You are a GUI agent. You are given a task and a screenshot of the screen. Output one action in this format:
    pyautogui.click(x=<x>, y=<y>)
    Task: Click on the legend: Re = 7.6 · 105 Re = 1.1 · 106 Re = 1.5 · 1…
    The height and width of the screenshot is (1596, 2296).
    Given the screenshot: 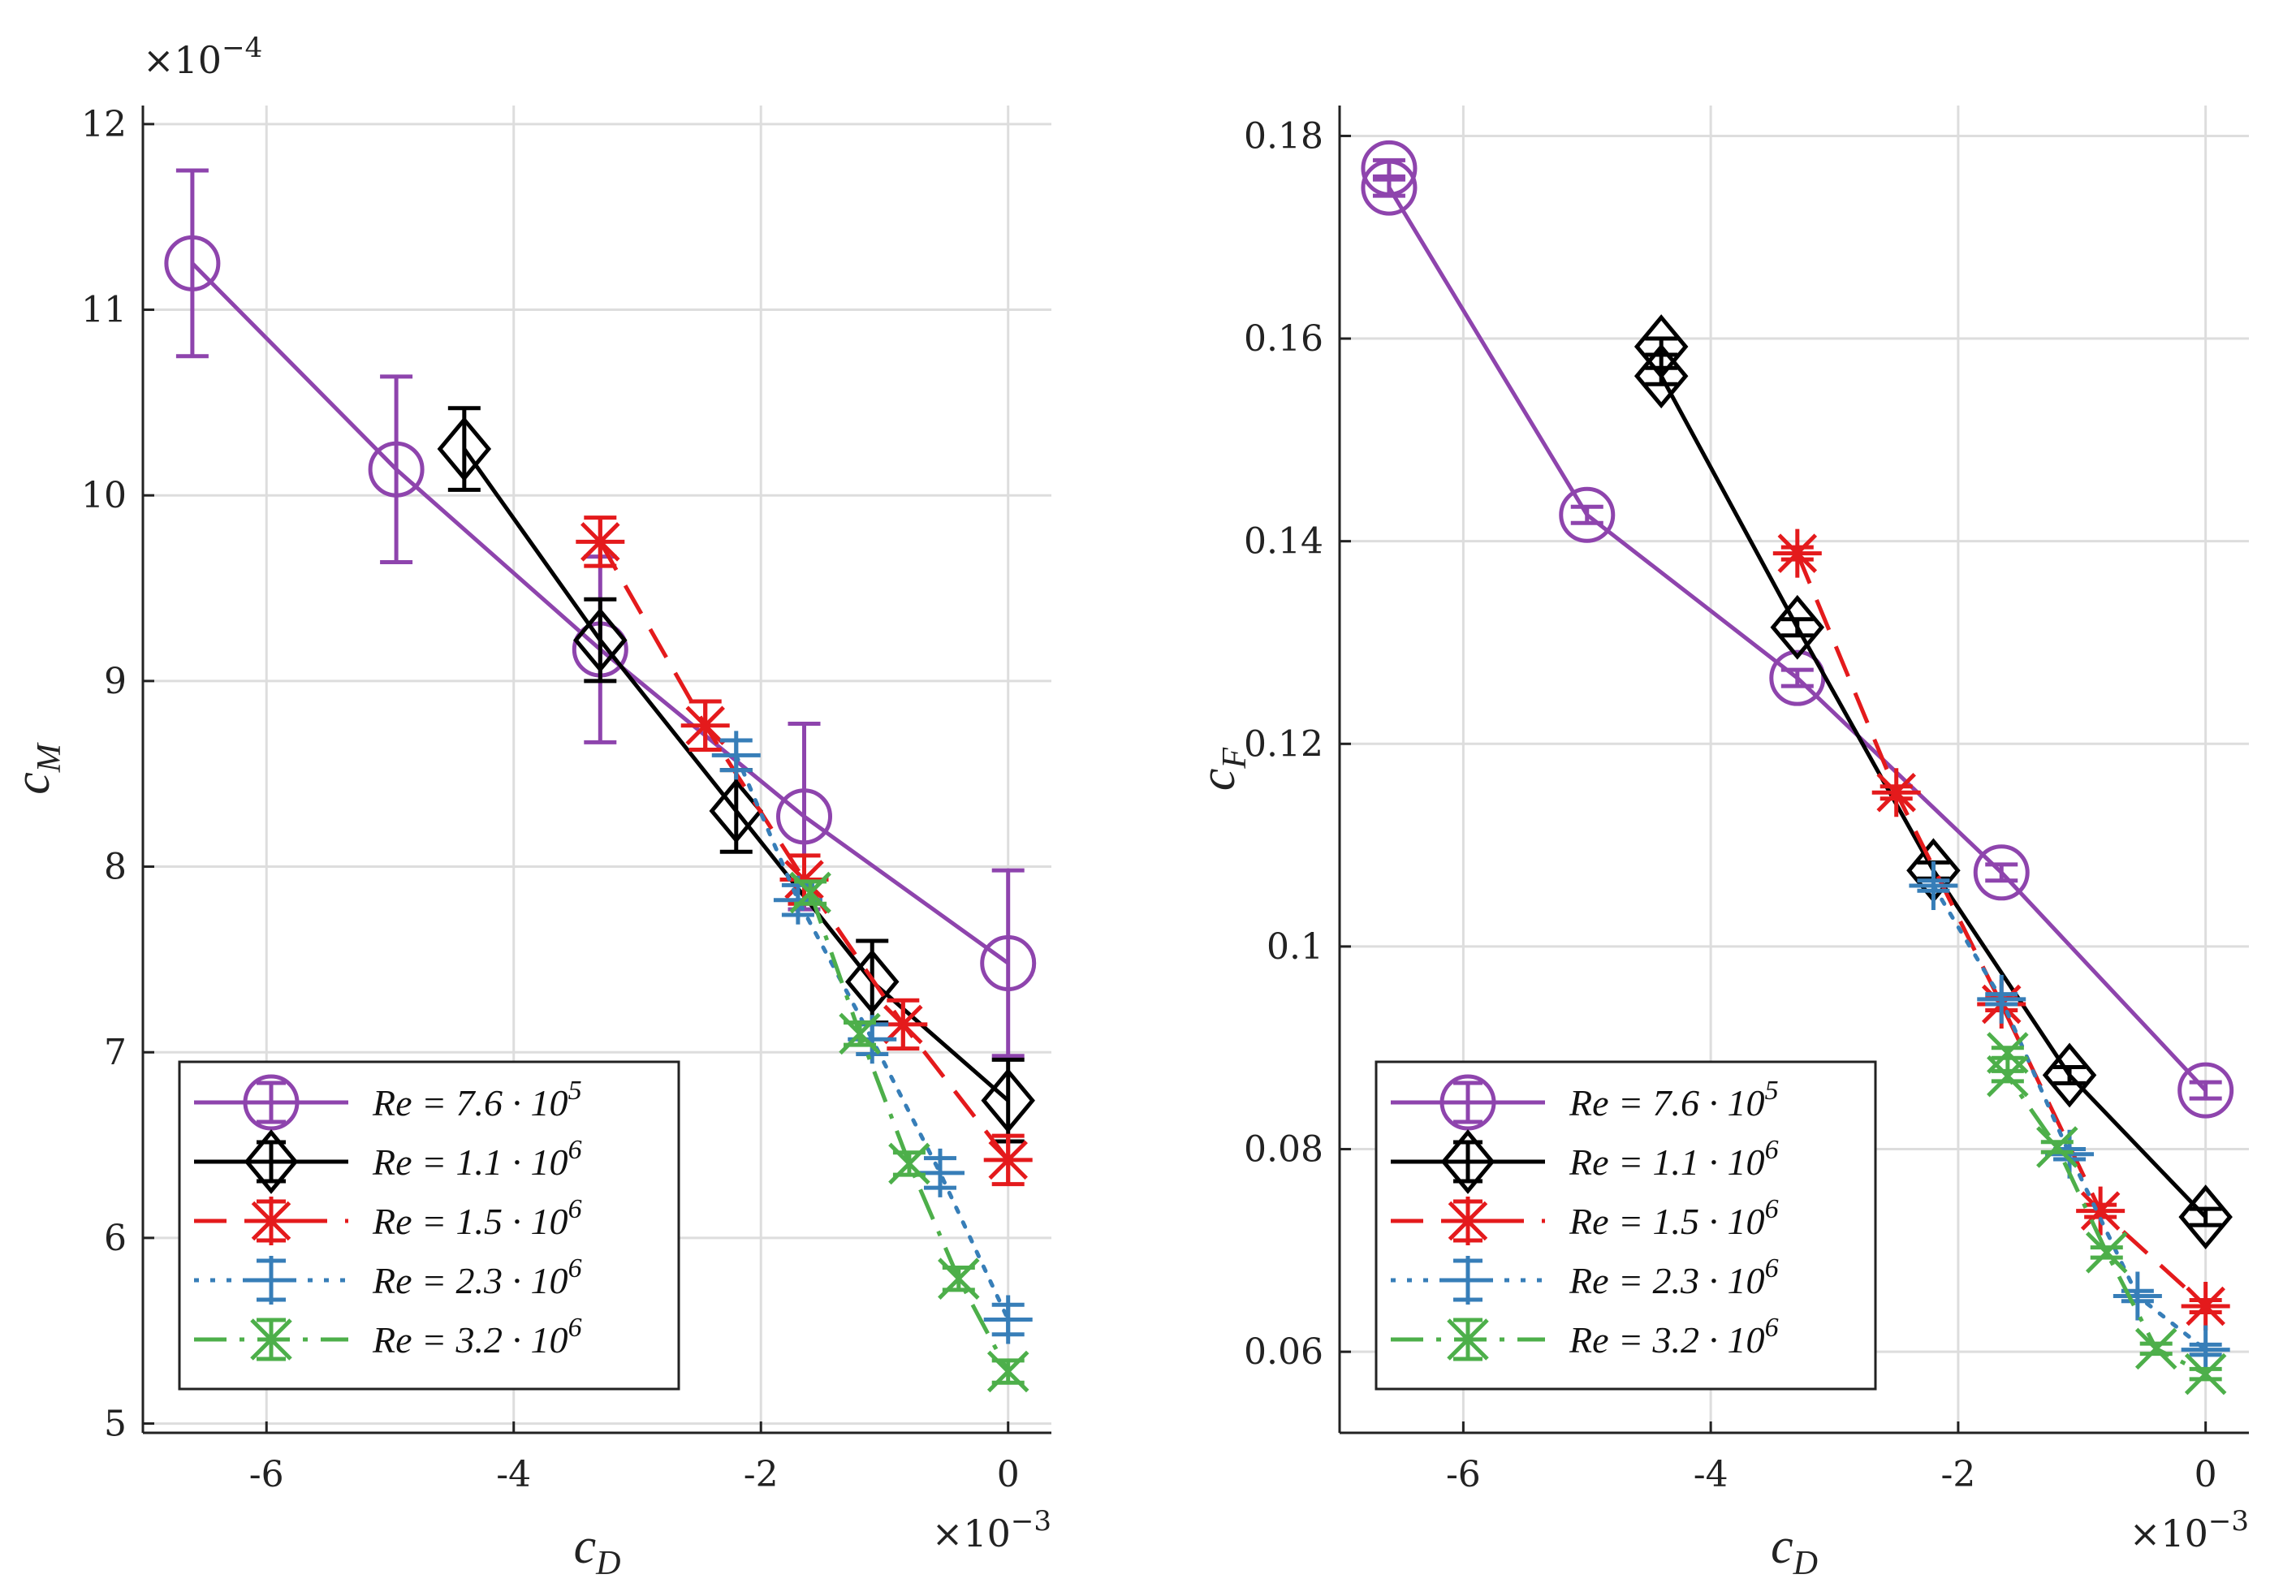 What is the action you would take?
    pyautogui.click(x=1626, y=1225)
    